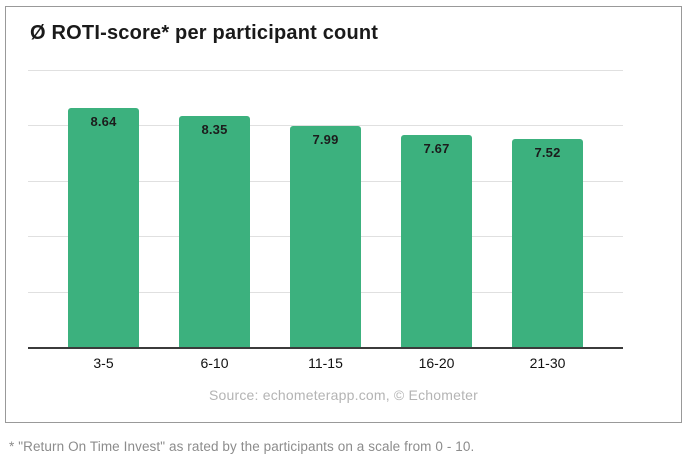 This screenshot has height=474, width=692. Describe the element at coordinates (343, 395) in the screenshot. I see `source-caption: Source: echometerapp.com, © Echometer` at that location.